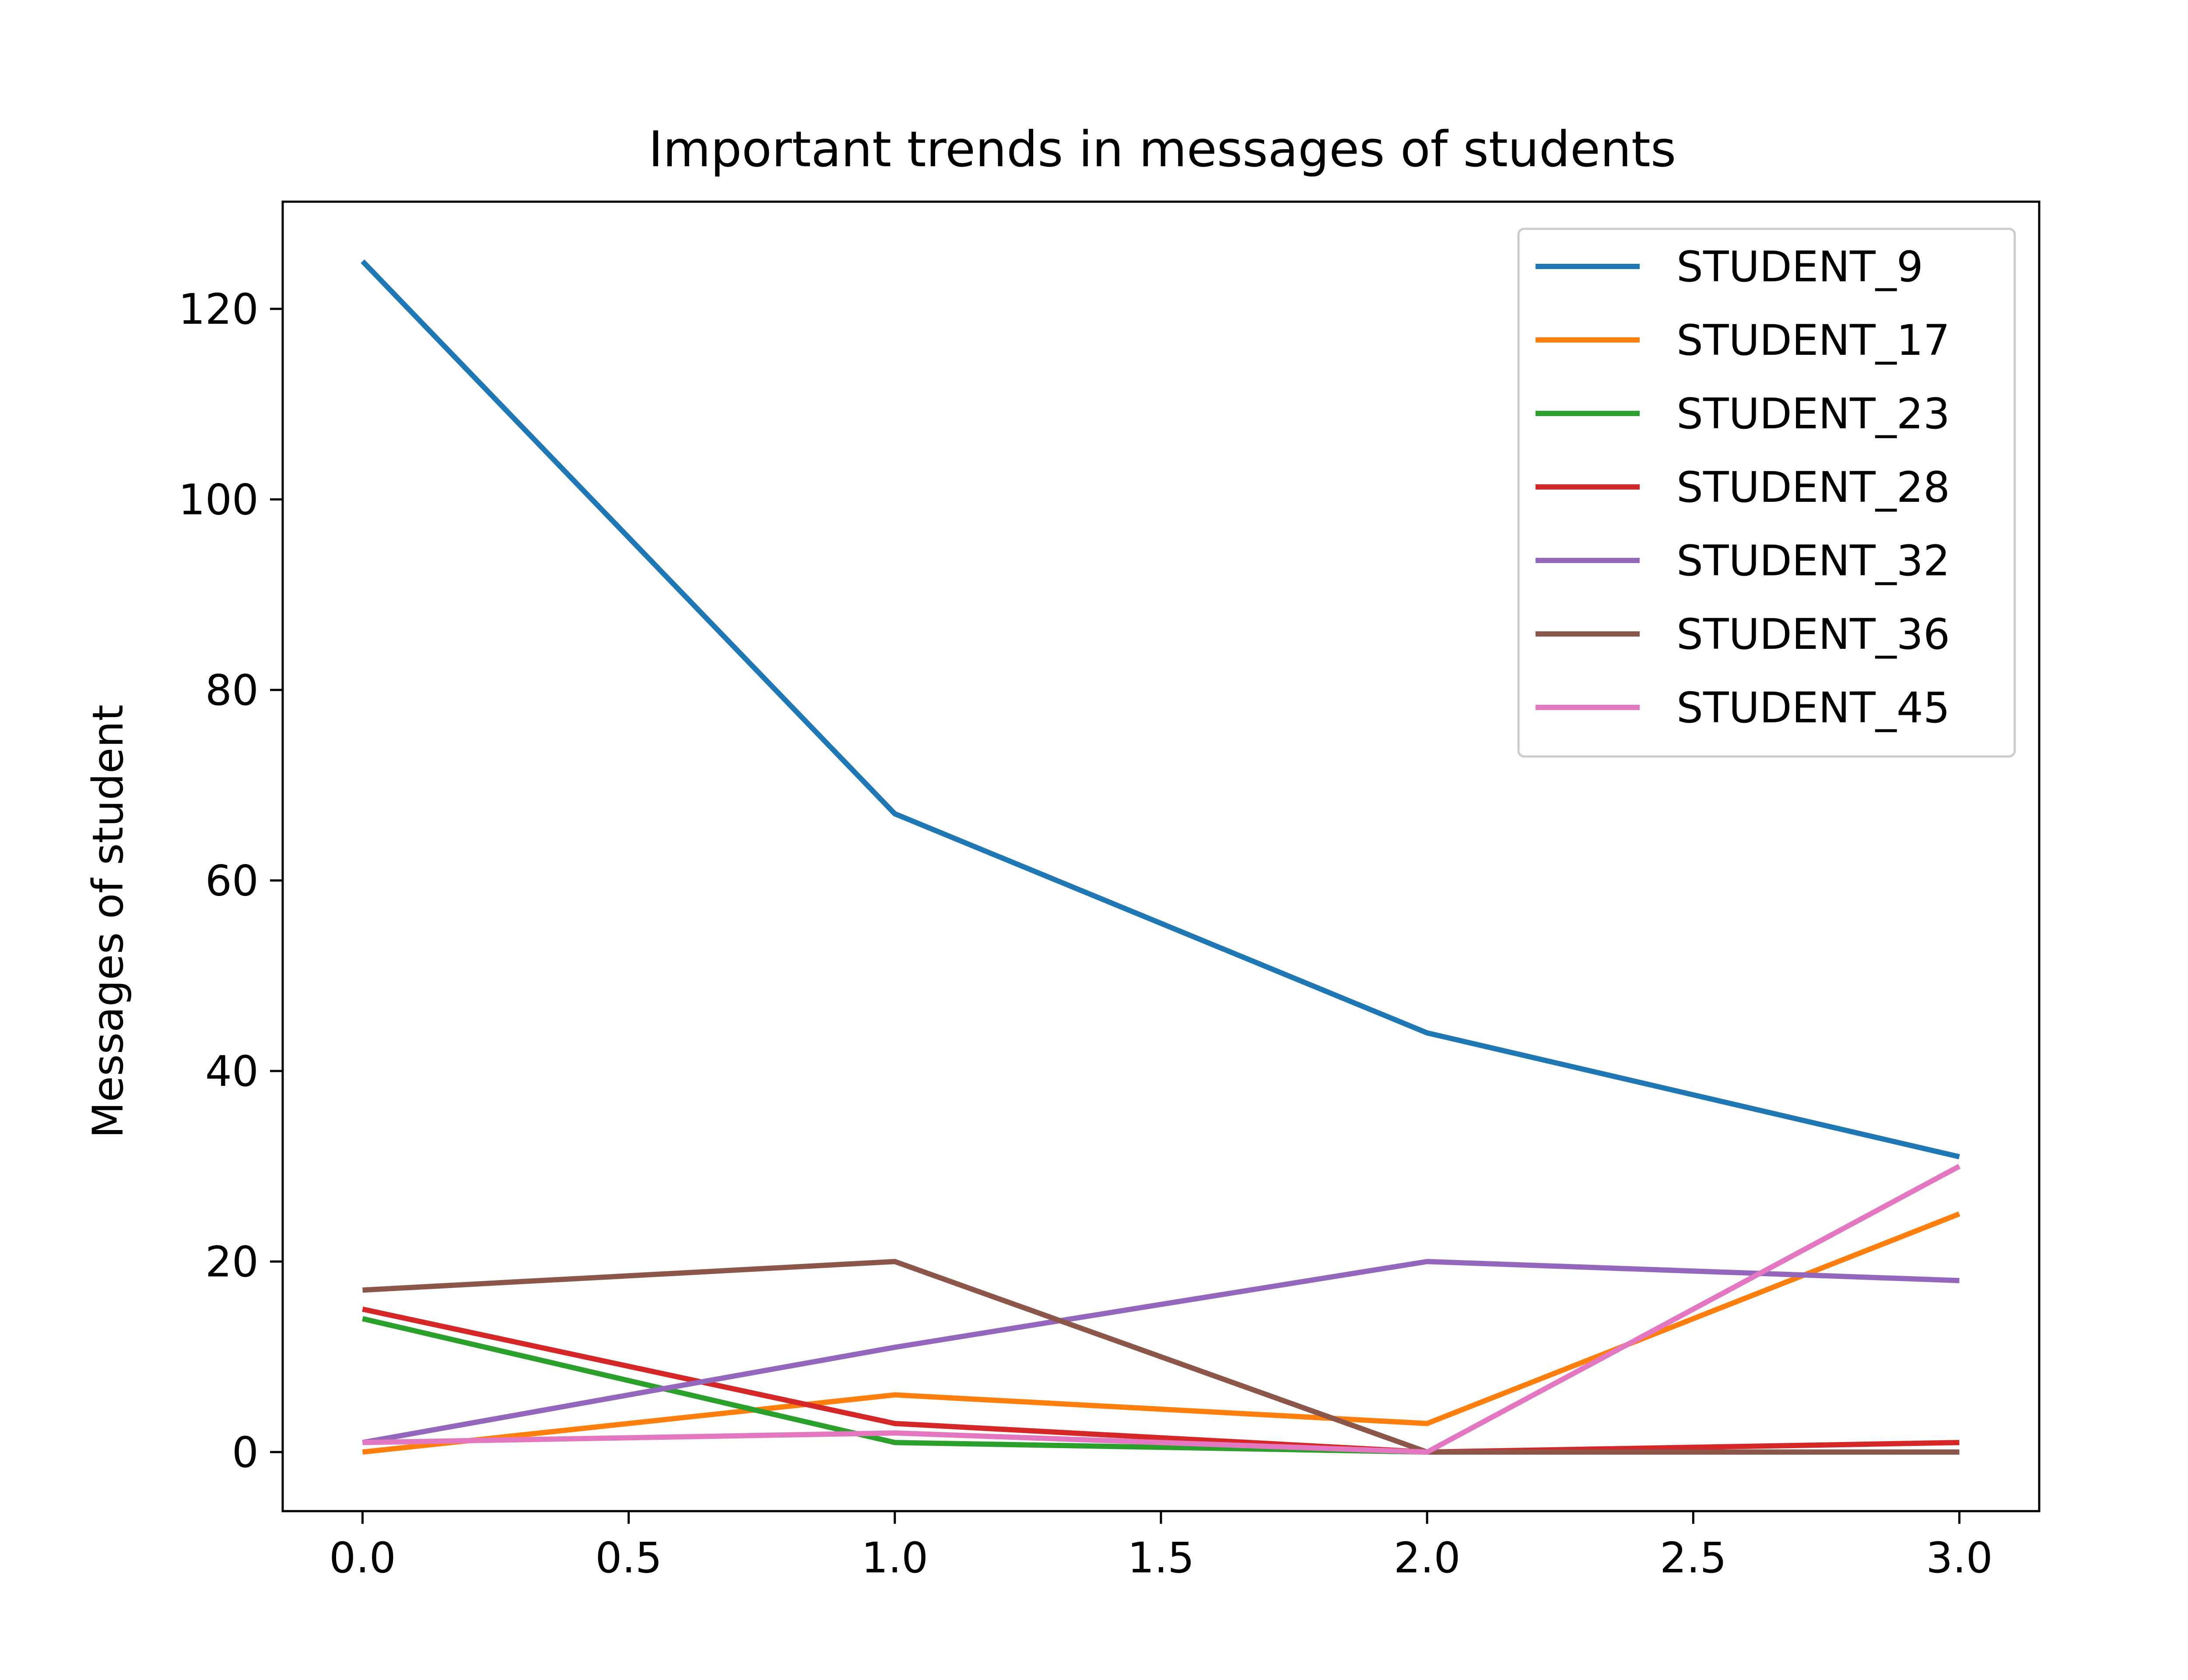  I want to click on legend-item: STUDENT_36, so click(1743, 634).